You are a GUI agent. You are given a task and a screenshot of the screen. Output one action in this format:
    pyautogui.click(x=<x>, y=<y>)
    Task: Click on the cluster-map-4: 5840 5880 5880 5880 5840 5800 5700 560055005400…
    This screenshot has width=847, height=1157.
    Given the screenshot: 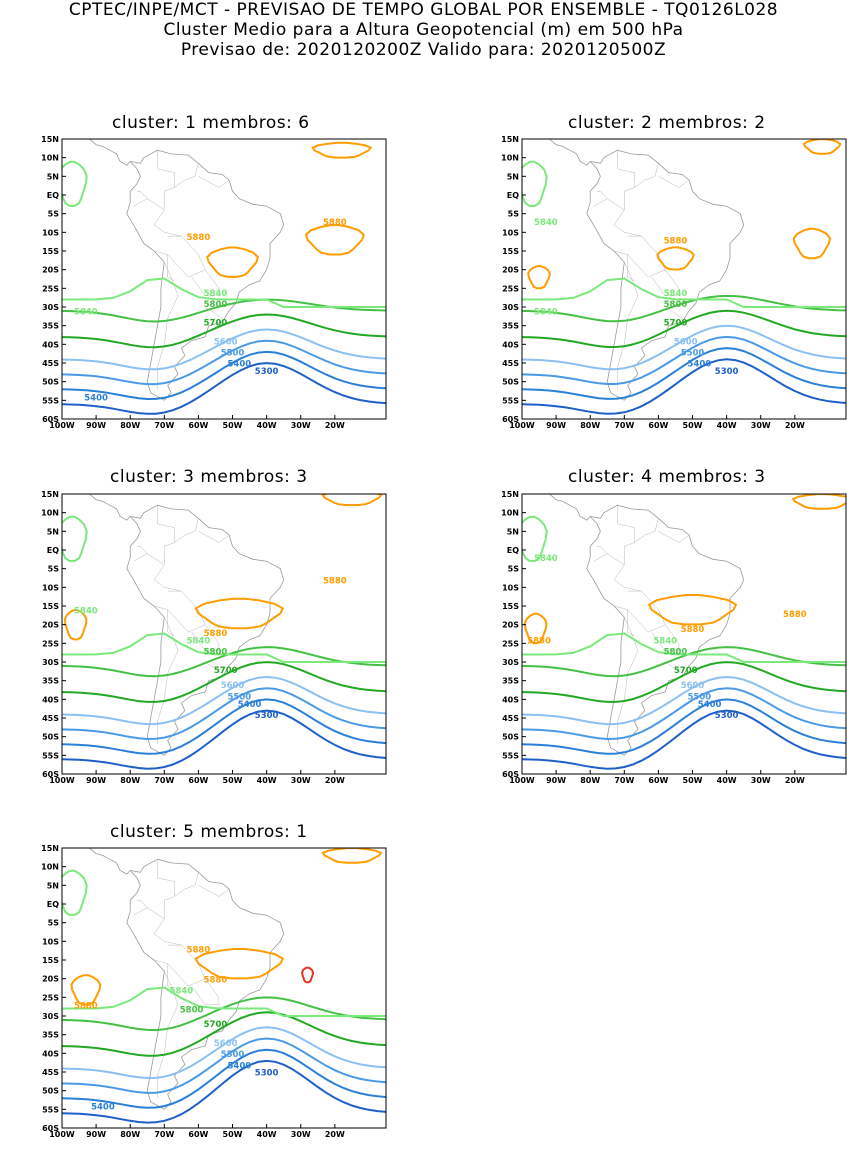 What is the action you would take?
    pyautogui.click(x=674, y=637)
    